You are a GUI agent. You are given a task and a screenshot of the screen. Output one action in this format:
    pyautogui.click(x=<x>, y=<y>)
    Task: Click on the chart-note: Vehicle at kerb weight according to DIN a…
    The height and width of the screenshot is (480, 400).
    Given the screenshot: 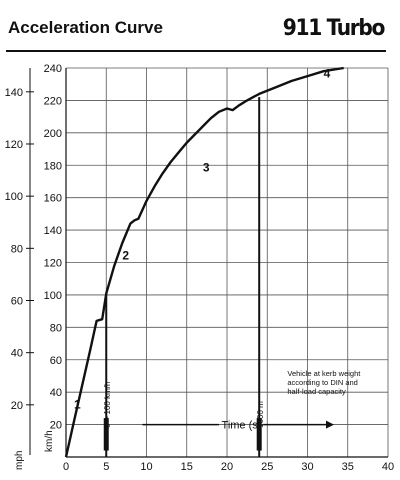 What is the action you would take?
    pyautogui.click(x=324, y=382)
    